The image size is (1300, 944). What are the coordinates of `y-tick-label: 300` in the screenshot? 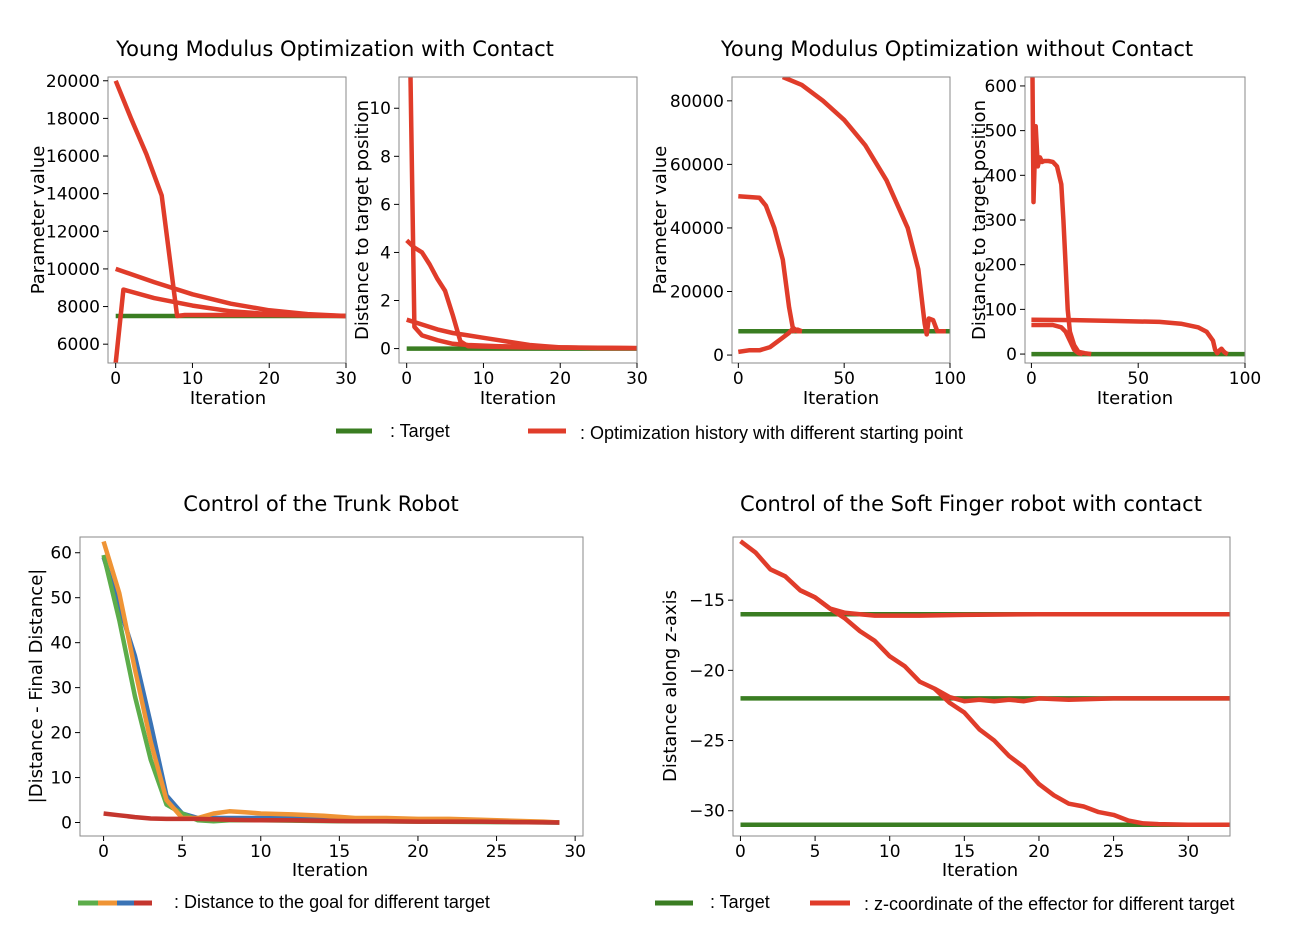 It's located at (1001, 221).